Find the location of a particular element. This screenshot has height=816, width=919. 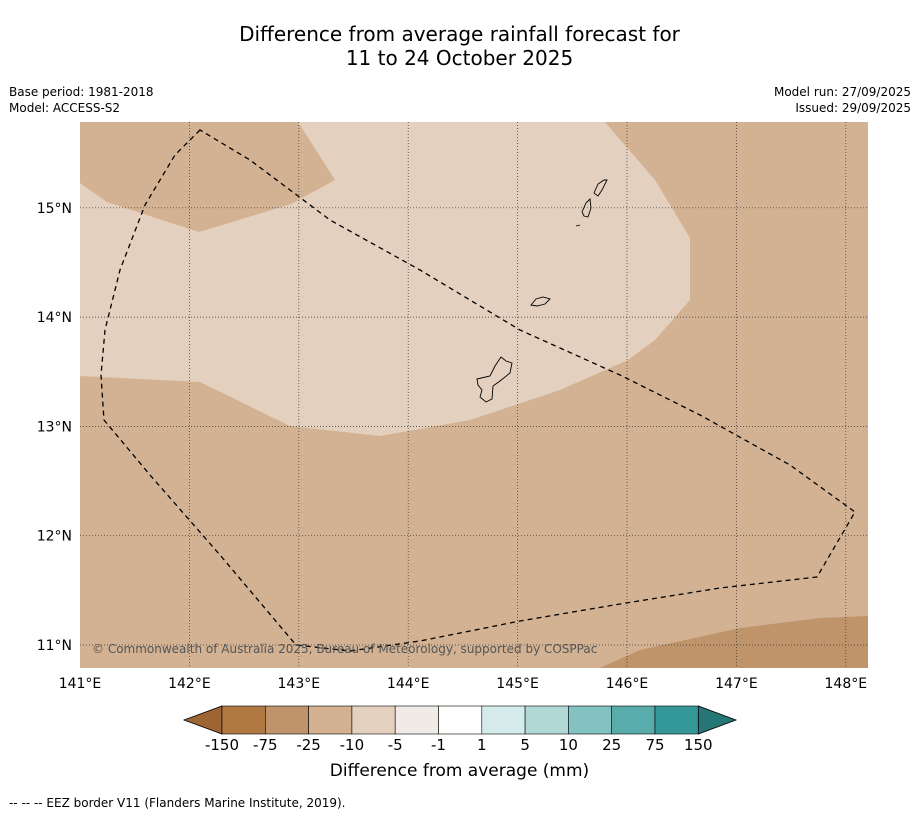

issued-date: Issued: 29/09/2025 is located at coordinates (853, 108).